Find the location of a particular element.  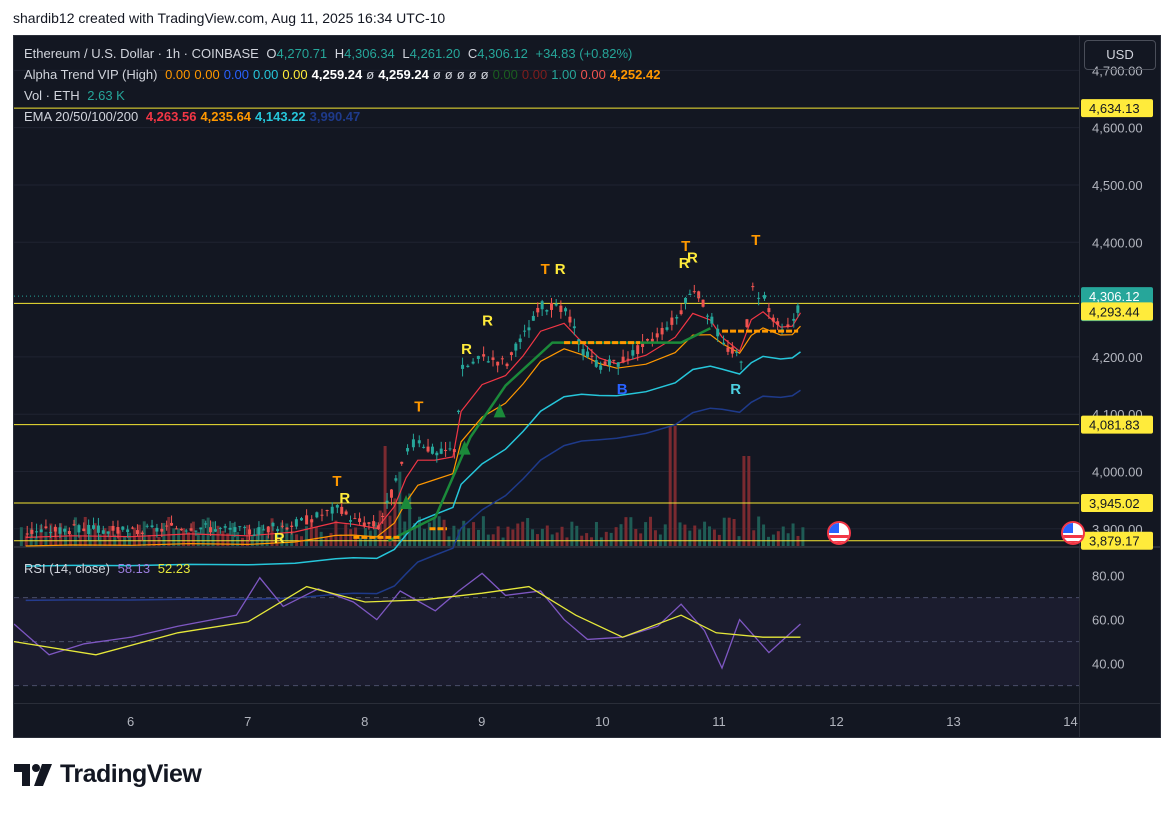

alpha-value-7: 4,259.24 is located at coordinates (403, 74).